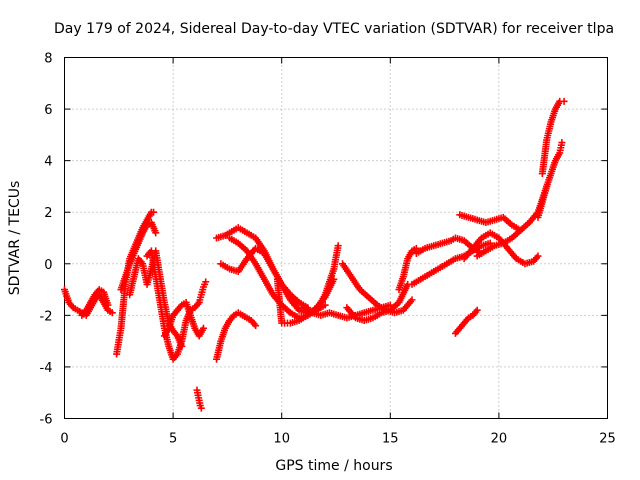 Image resolution: width=640 pixels, height=480 pixels. Describe the element at coordinates (48, 110) in the screenshot. I see `y-tick-label: 6` at that location.